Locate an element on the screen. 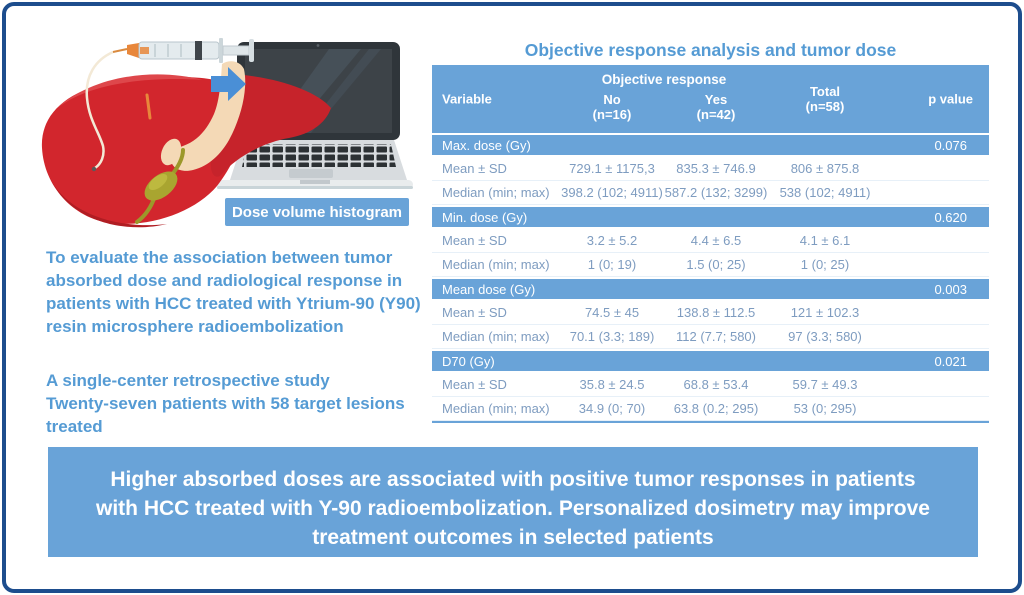 The height and width of the screenshot is (595, 1024). cell-no: 729.1 ± 1175,3 is located at coordinates (612, 168).